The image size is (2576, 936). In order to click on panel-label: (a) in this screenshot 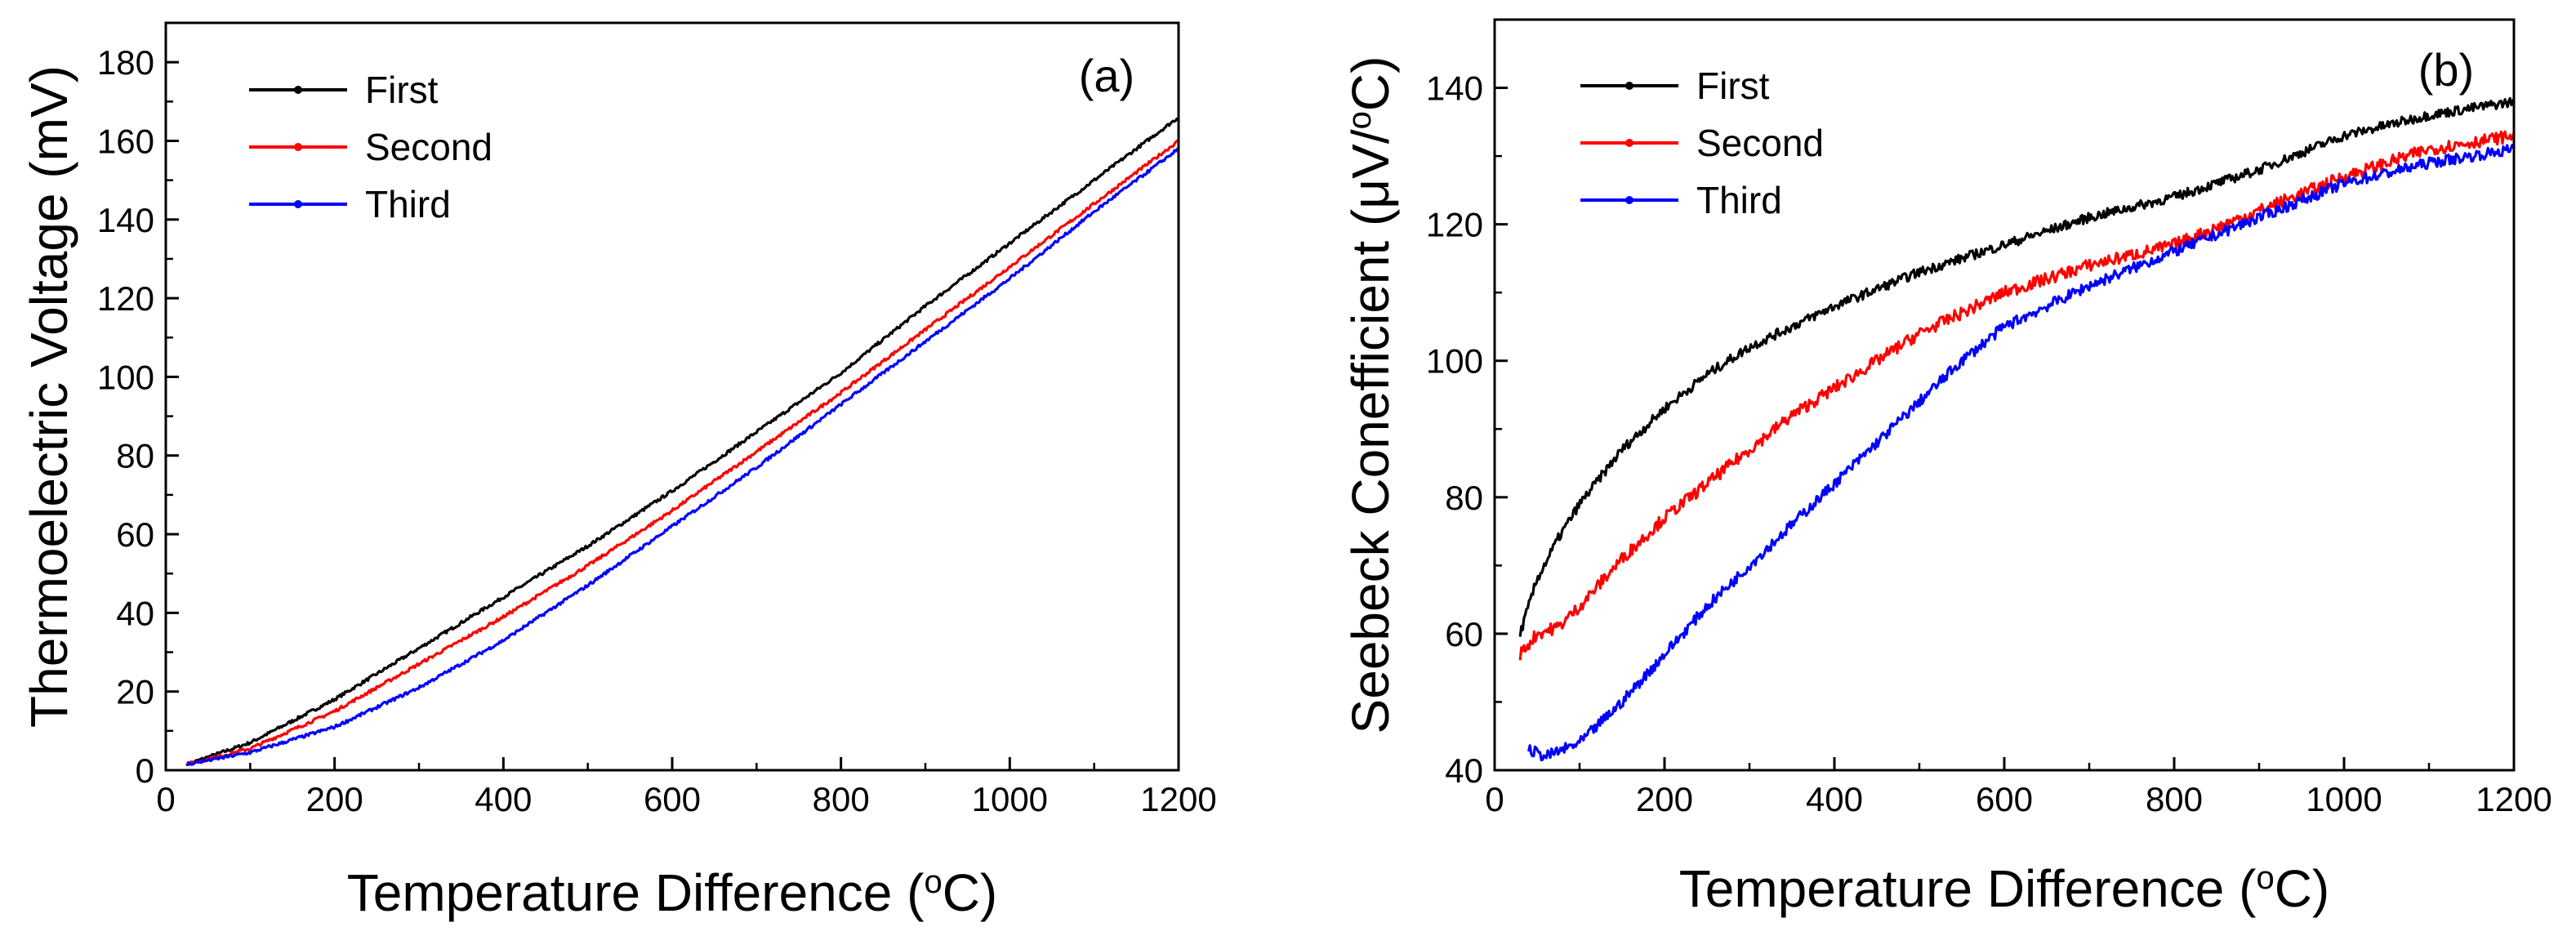, I will do `click(1106, 75)`.